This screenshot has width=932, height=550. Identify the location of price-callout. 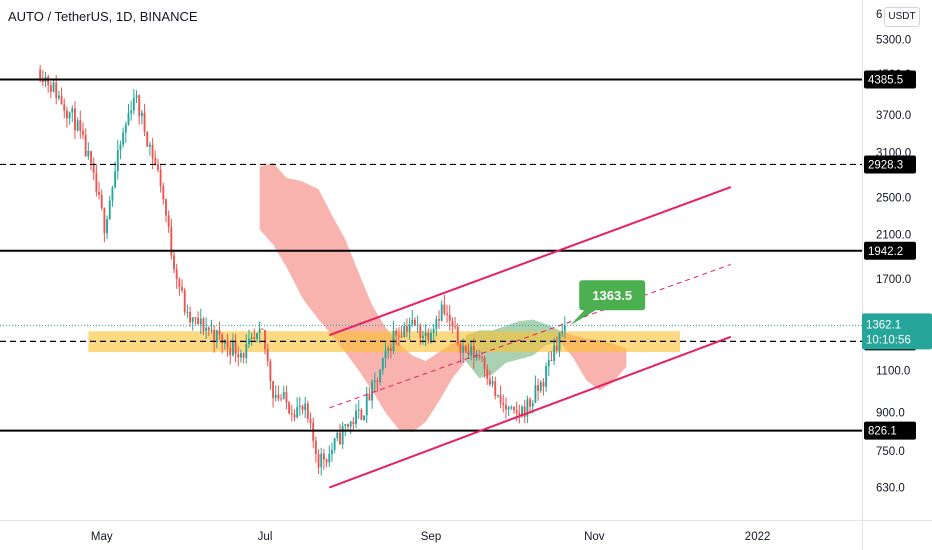
(612, 295).